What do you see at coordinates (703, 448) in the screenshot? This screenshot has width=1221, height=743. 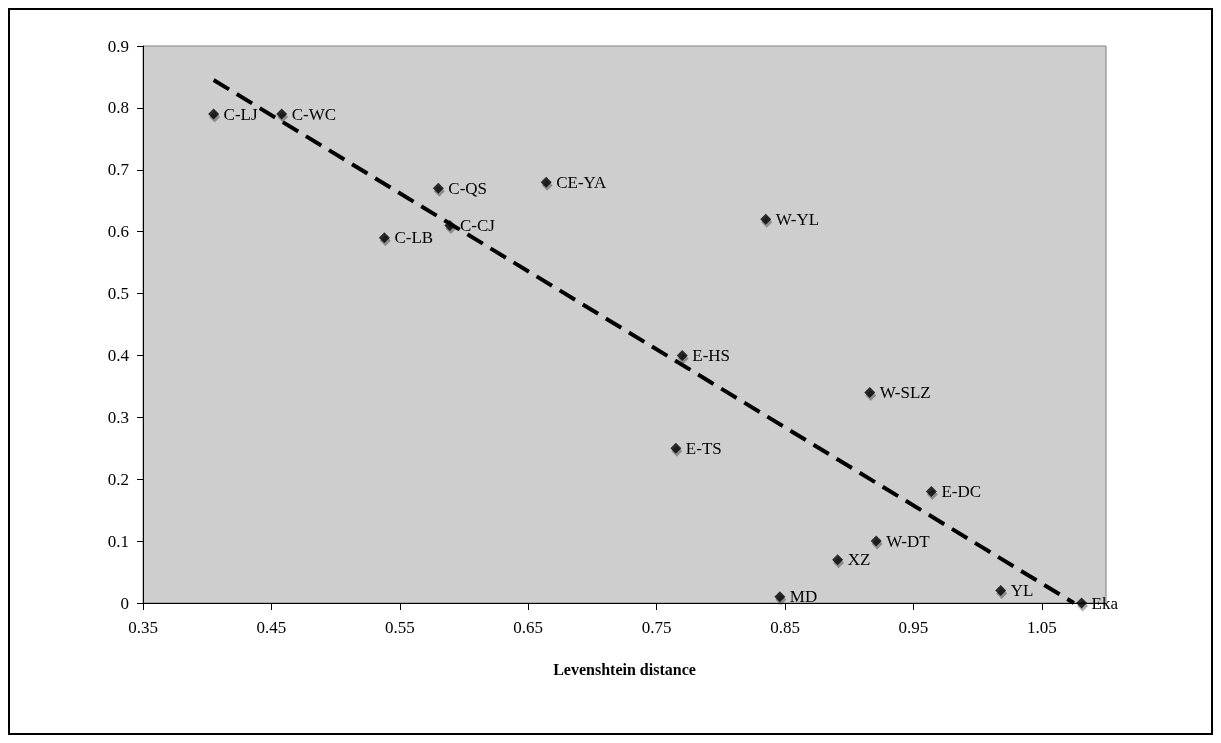 I see `annotation: E-TS` at bounding box center [703, 448].